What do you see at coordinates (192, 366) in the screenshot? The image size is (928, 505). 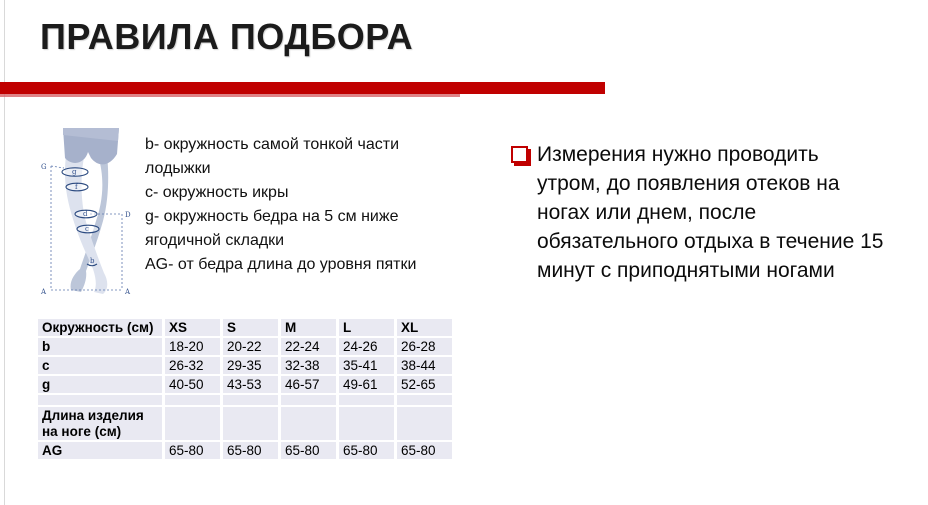 I see `table-cell: 26-32` at bounding box center [192, 366].